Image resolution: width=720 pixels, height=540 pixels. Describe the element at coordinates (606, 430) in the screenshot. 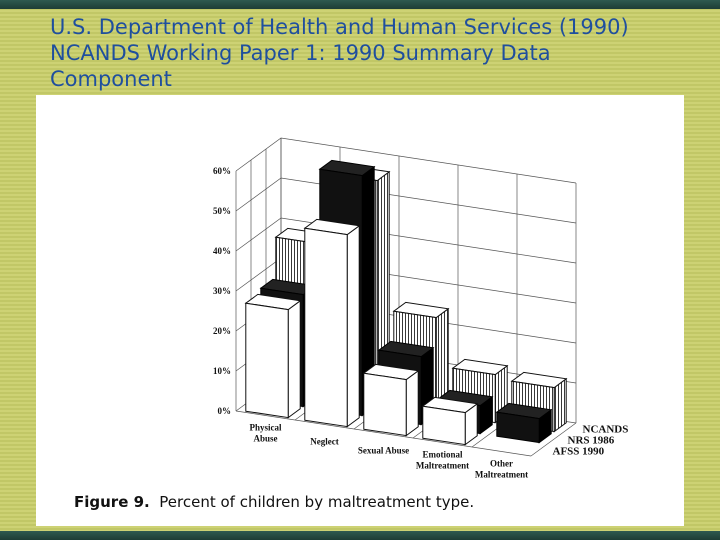

I see `series-label: NCANDS` at that location.